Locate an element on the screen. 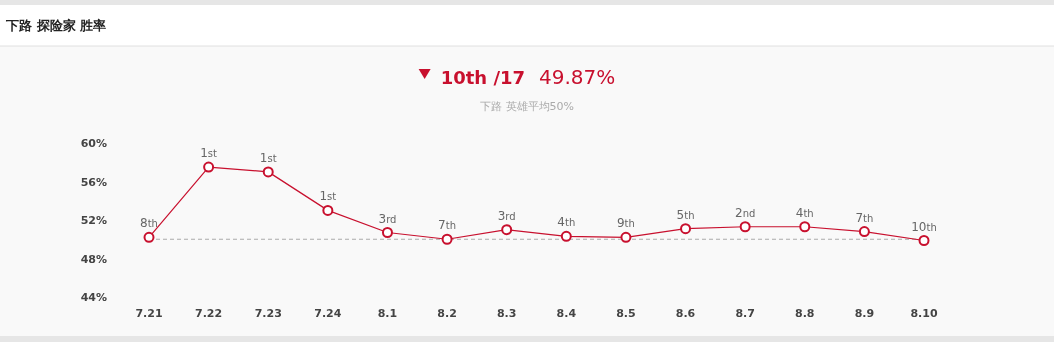 The width and height of the screenshot is (1054, 342). annotation: 8th is located at coordinates (149, 223).